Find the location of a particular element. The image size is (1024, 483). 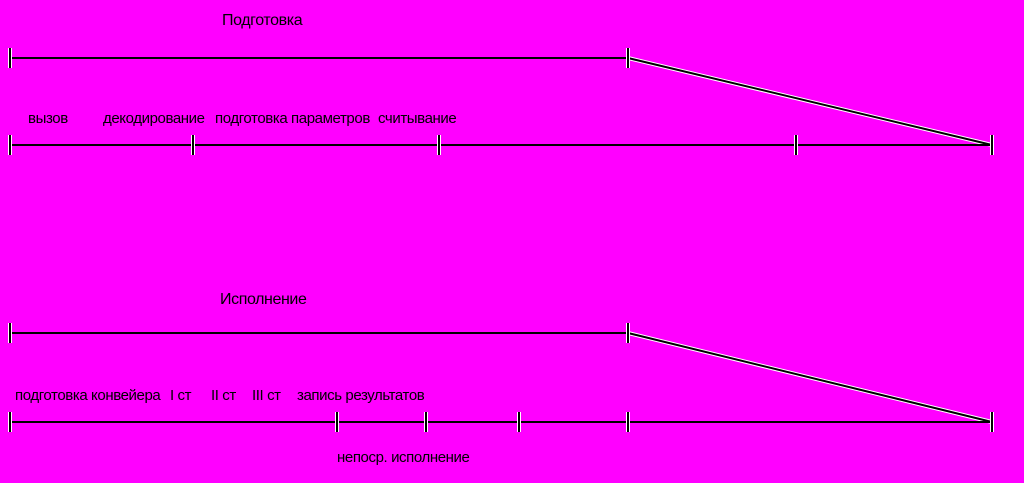

segment-label-decoding: декодирование is located at coordinates (154, 118).